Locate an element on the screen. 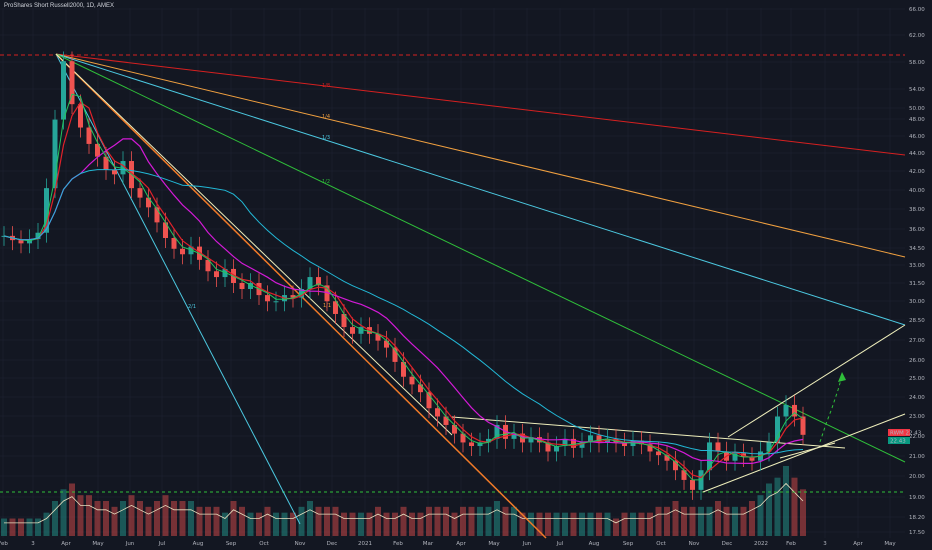  price-tag-label: 22.43 is located at coordinates (898, 441).